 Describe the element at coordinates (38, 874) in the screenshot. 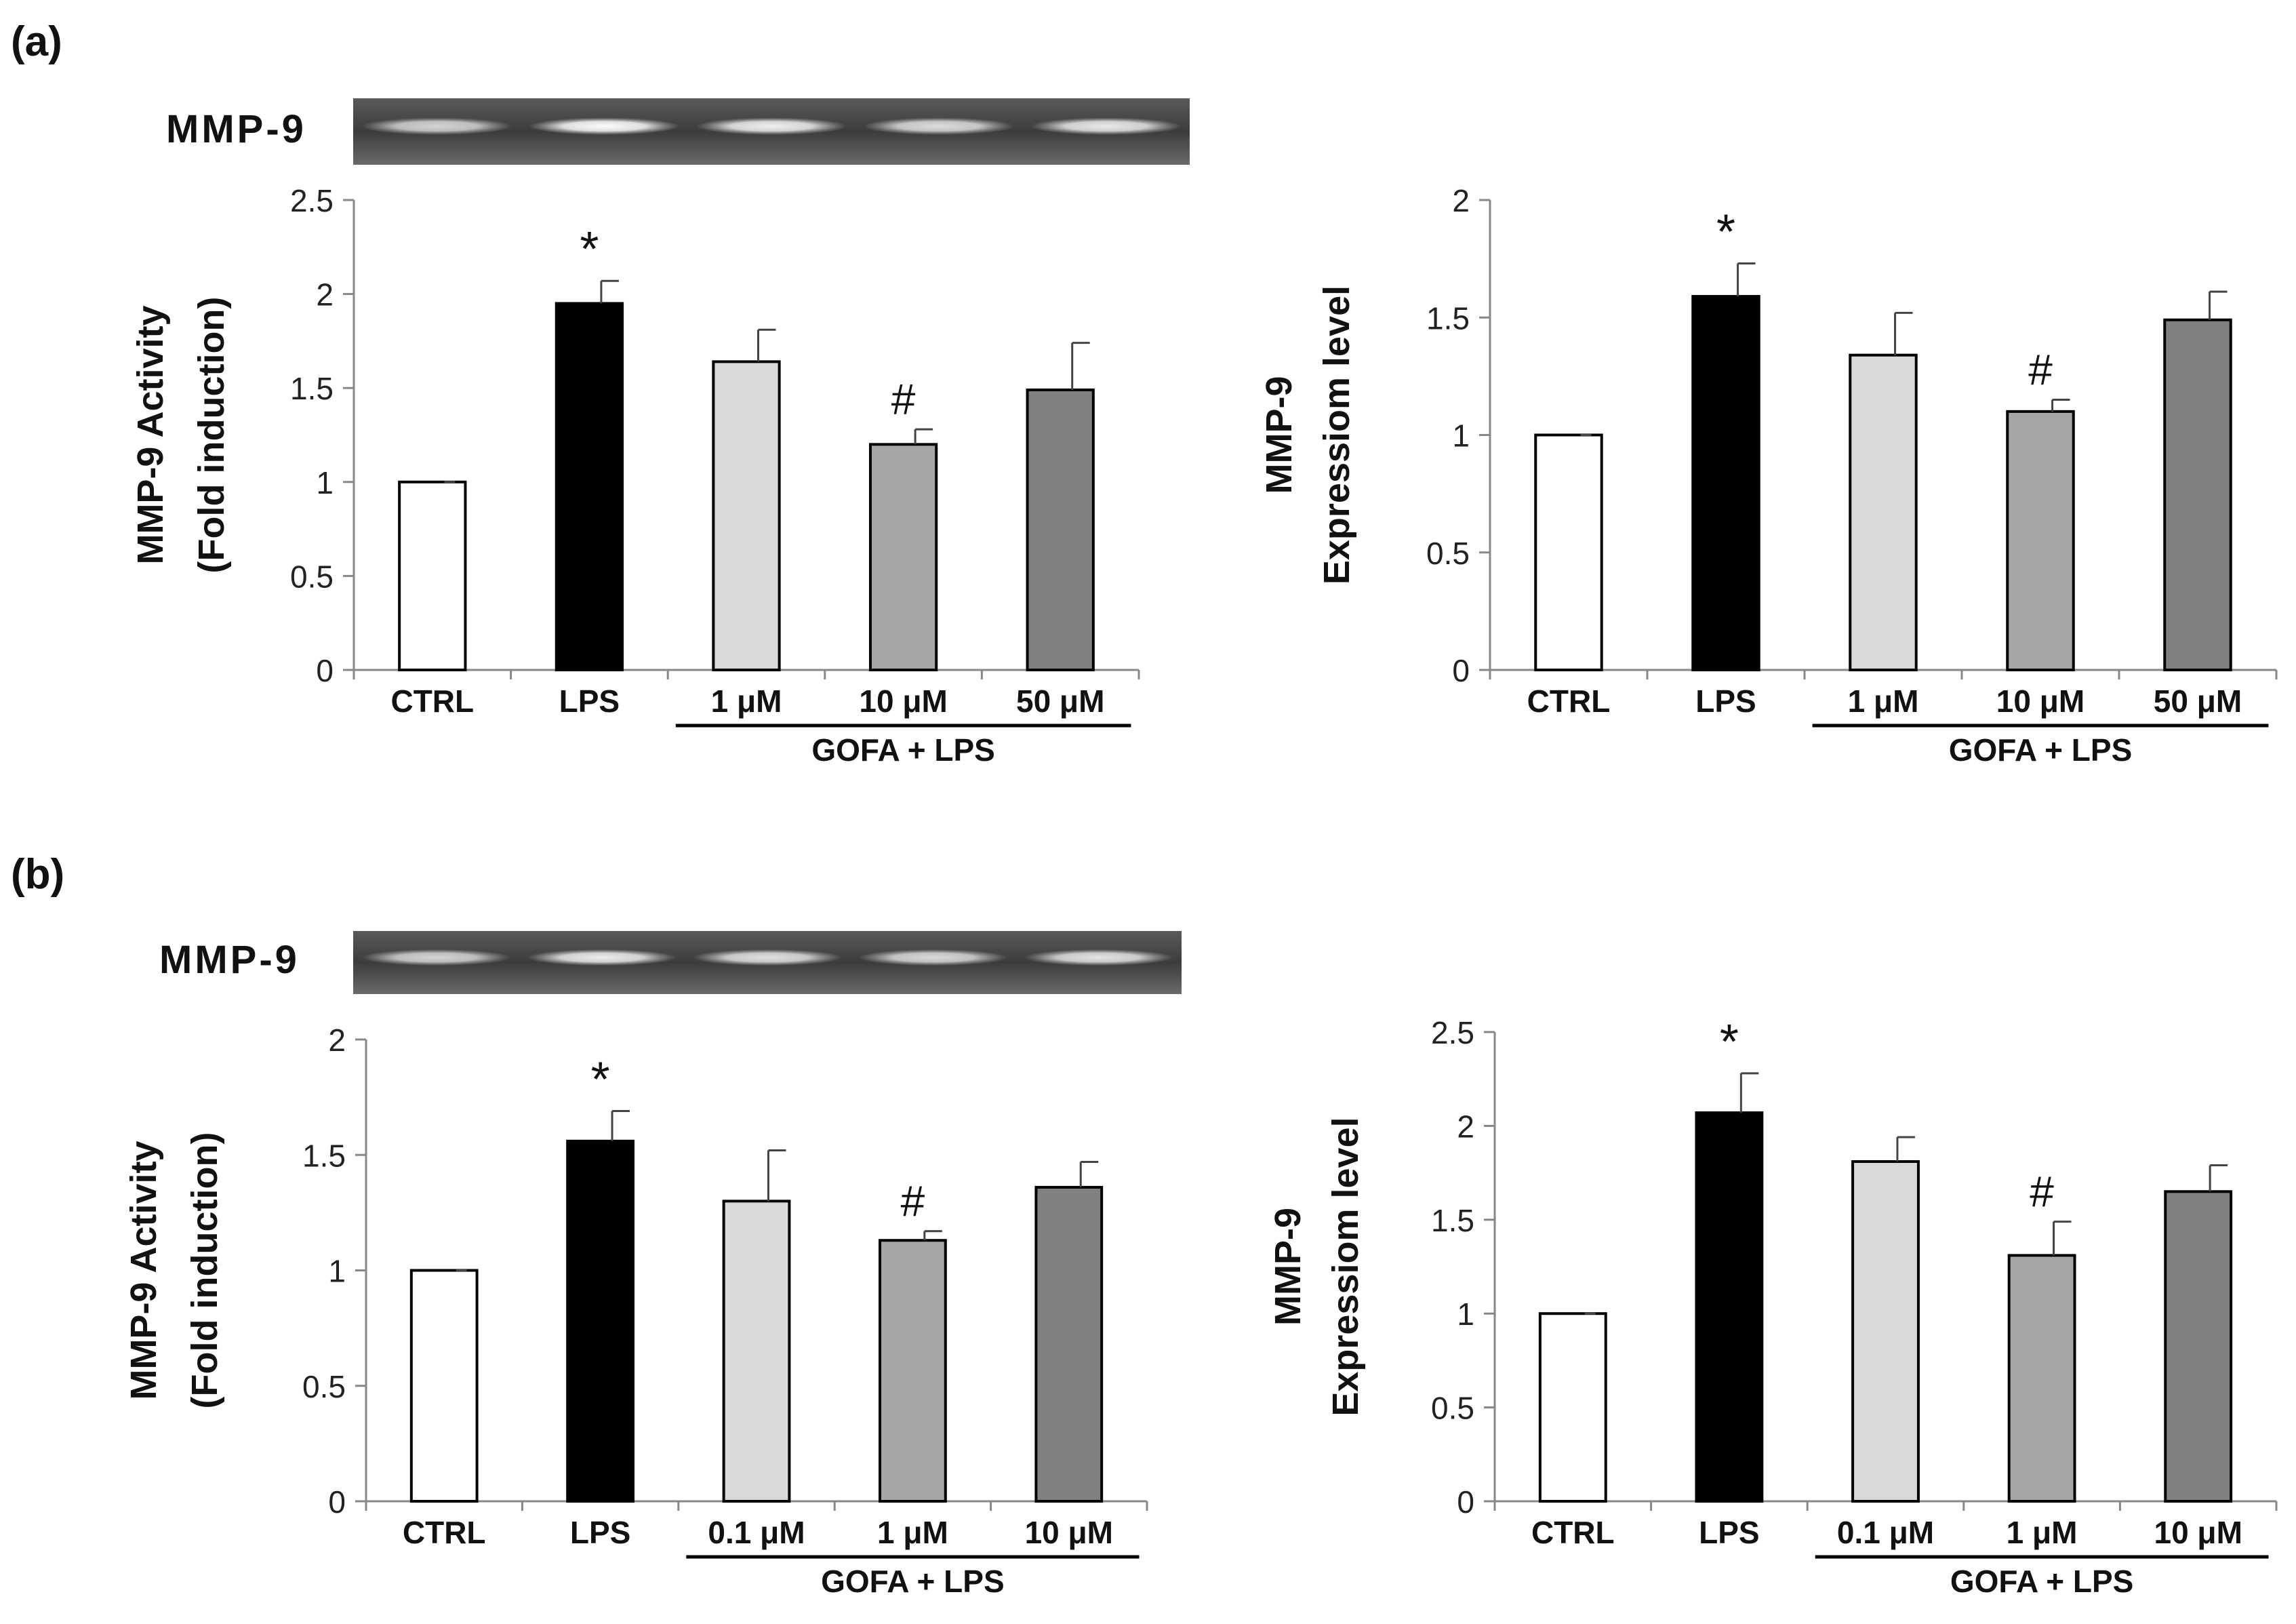

I see `panel-label-b: (b)` at that location.